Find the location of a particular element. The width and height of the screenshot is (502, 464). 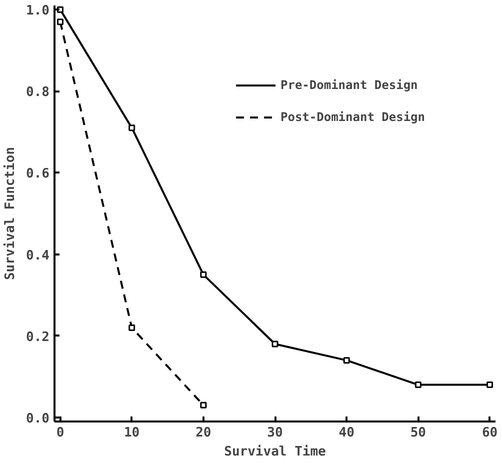

x-tick-label: 30 is located at coordinates (275, 433).